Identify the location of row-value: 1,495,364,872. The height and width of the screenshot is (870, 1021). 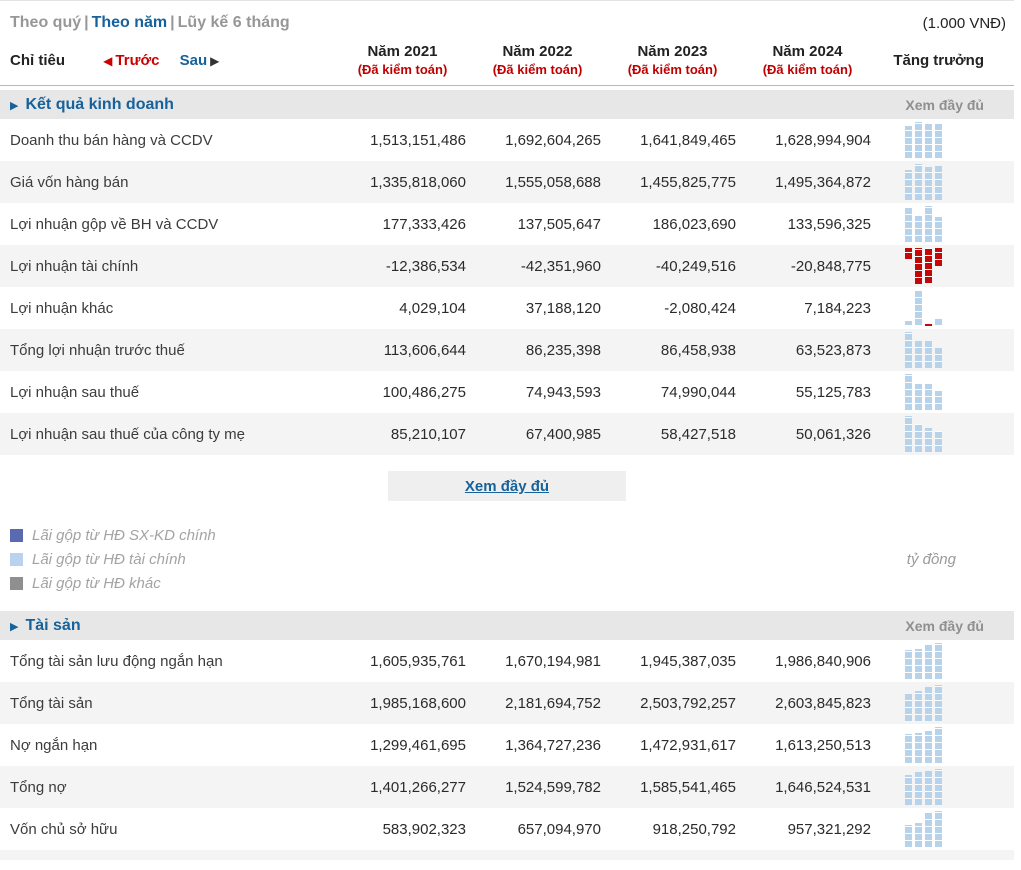
(823, 182).